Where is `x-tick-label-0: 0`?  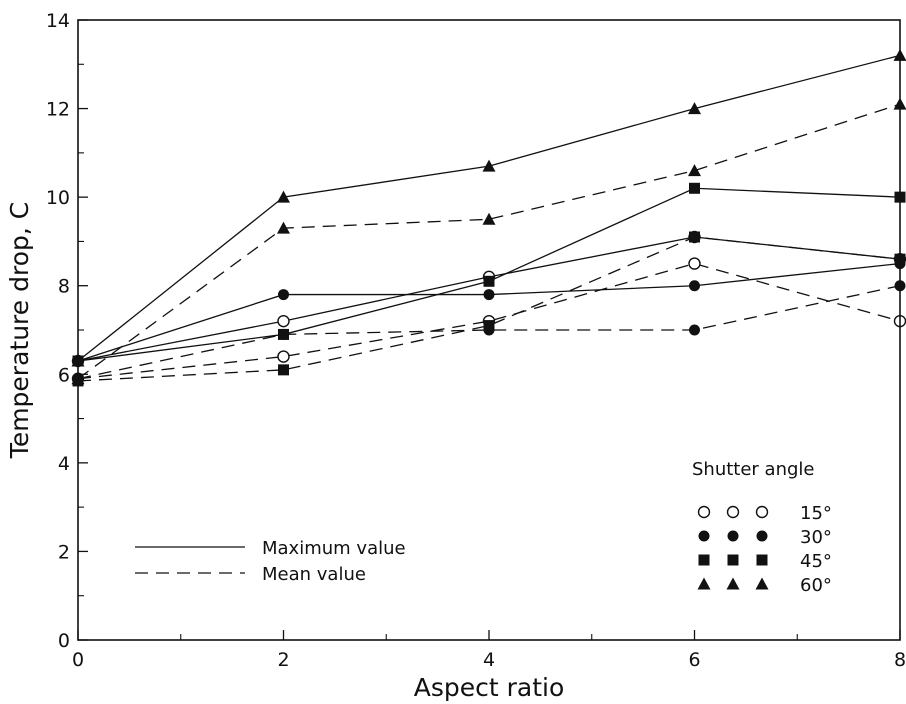 x-tick-label-0: 0 is located at coordinates (78, 660).